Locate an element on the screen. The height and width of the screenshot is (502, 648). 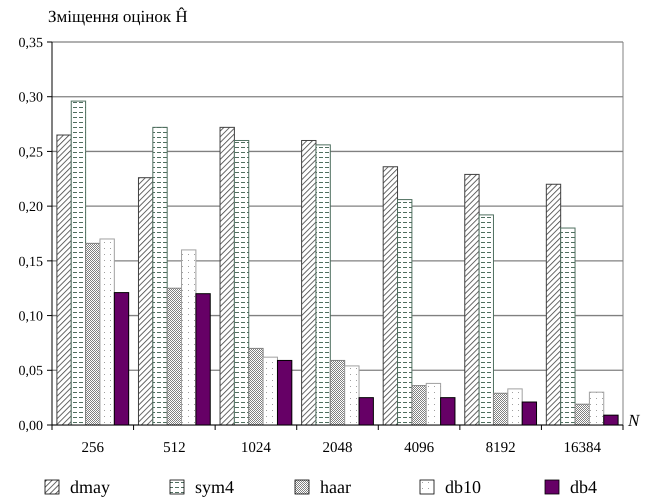
y-tick-label: 0,30 is located at coordinates (30, 98).